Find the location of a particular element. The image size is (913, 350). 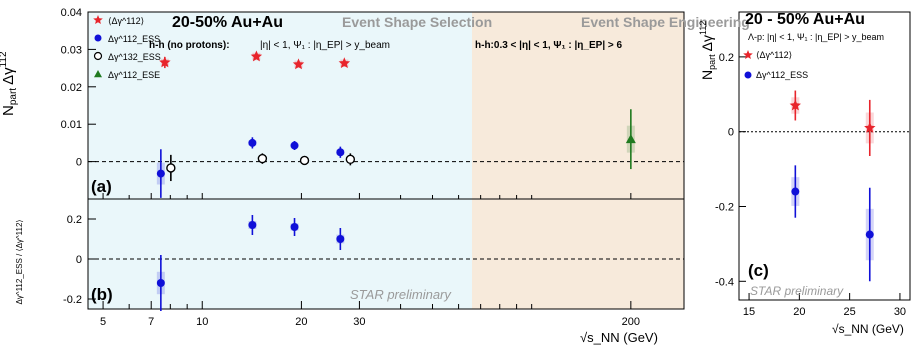

panel-b-ytick-label: -0.2 is located at coordinates (72, 300).